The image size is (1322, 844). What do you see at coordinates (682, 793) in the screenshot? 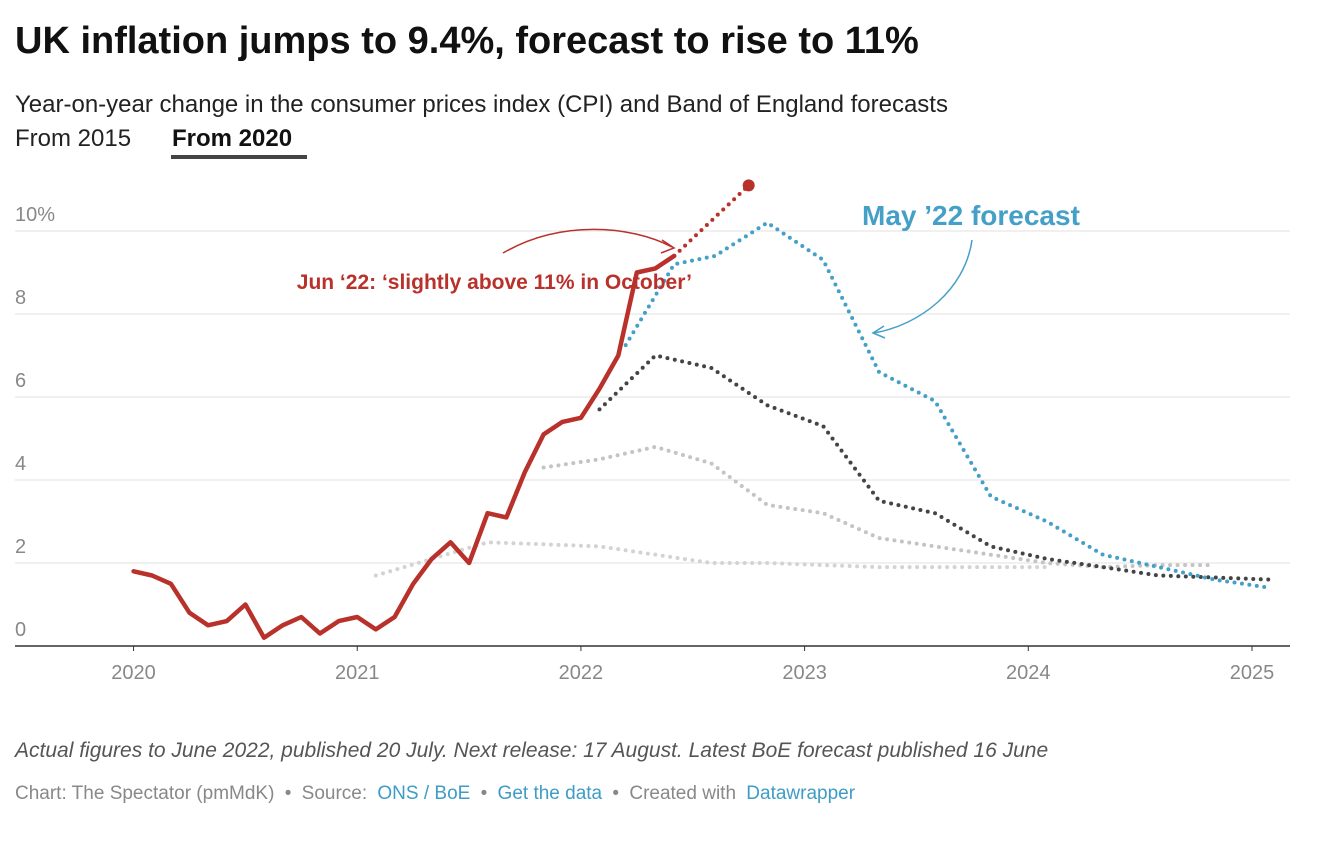
I see `created-with: Created with` at bounding box center [682, 793].